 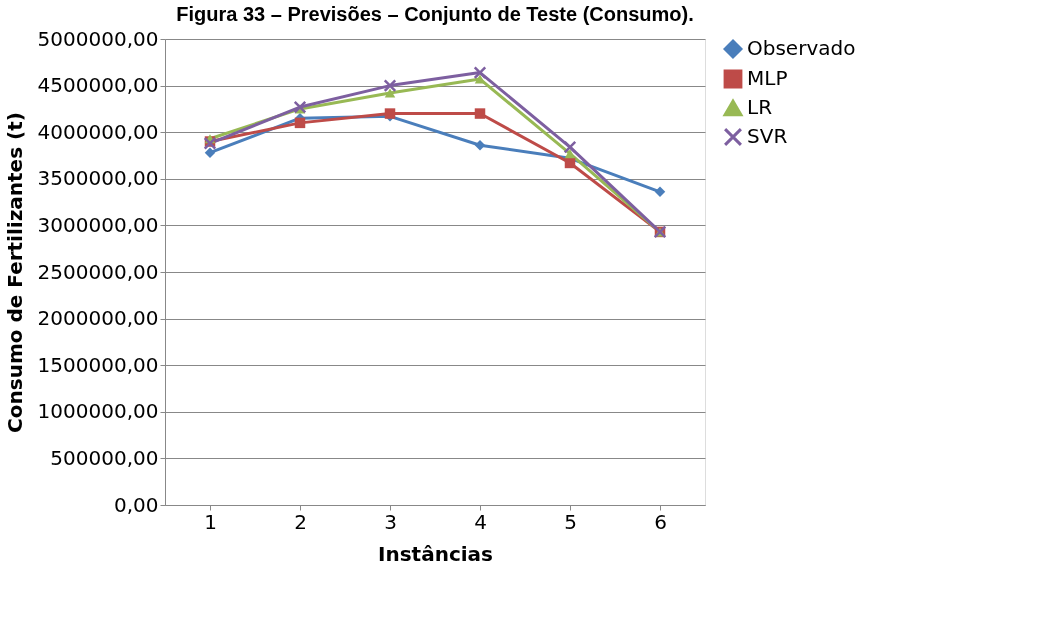 I want to click on y-axis-title: Consumo de Fertilizantes (t), so click(x=14, y=272).